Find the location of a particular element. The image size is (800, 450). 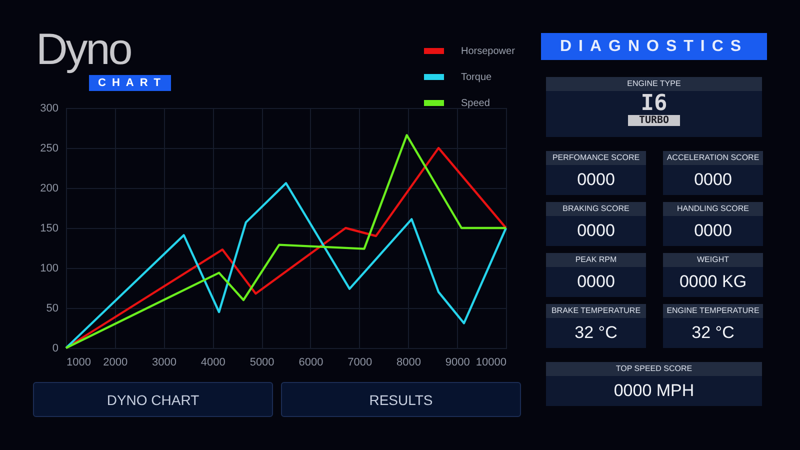

x-tick-label: 10000 is located at coordinates (491, 362).